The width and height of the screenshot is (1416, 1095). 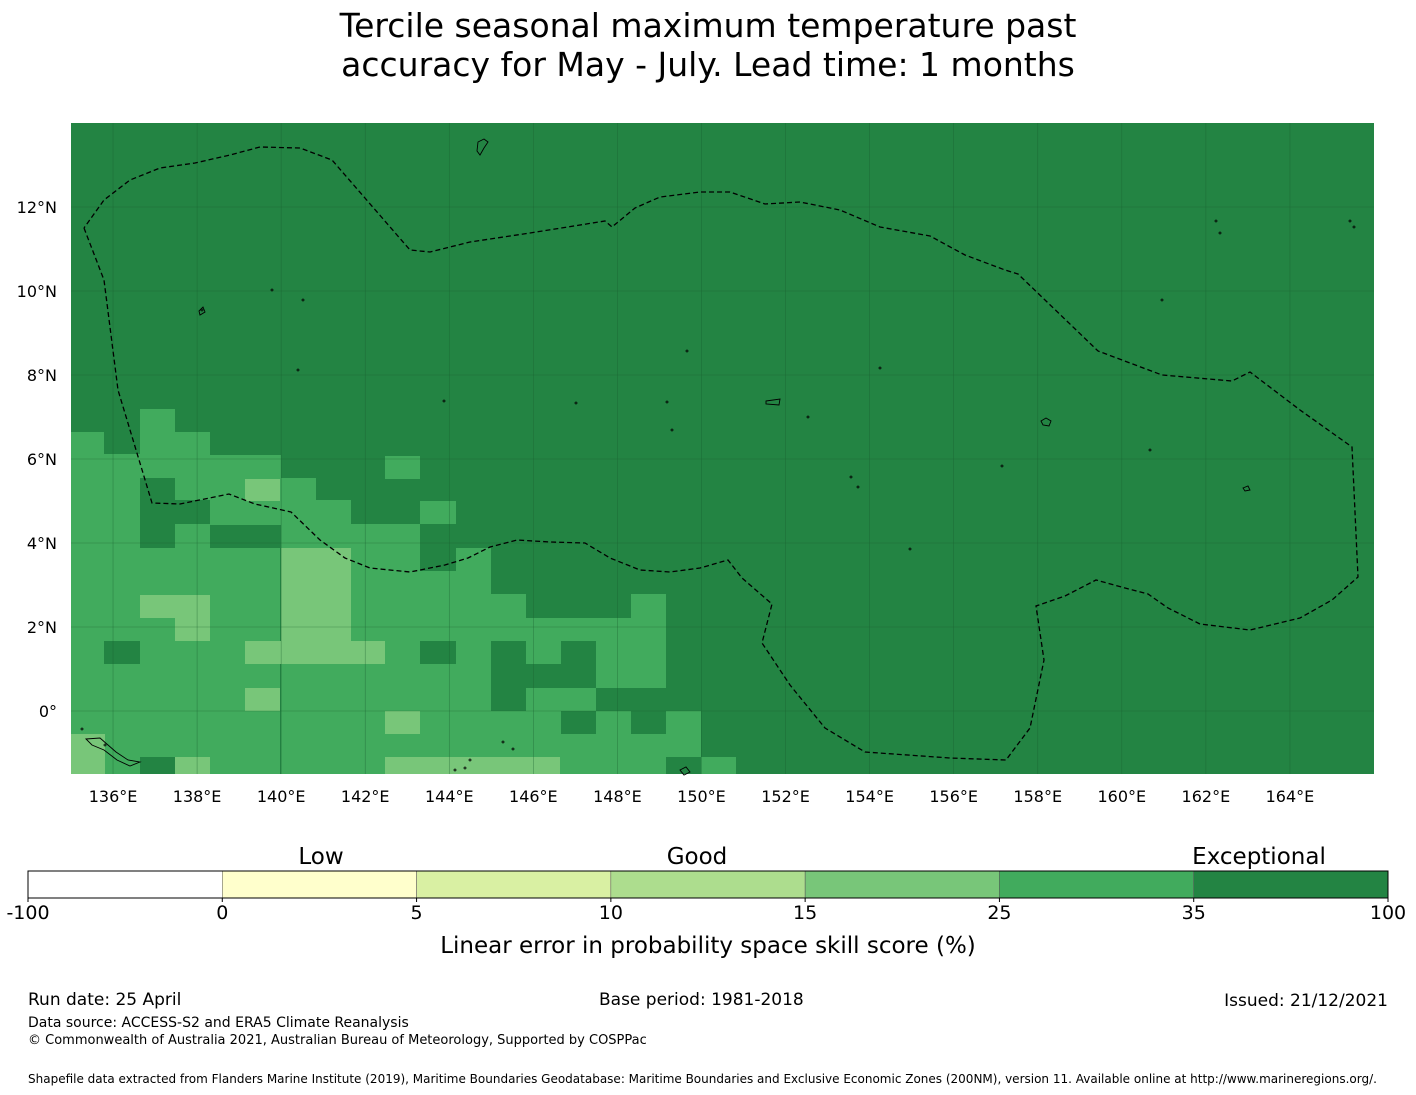 I want to click on latitude-tick-label: 10°N, so click(x=37, y=291).